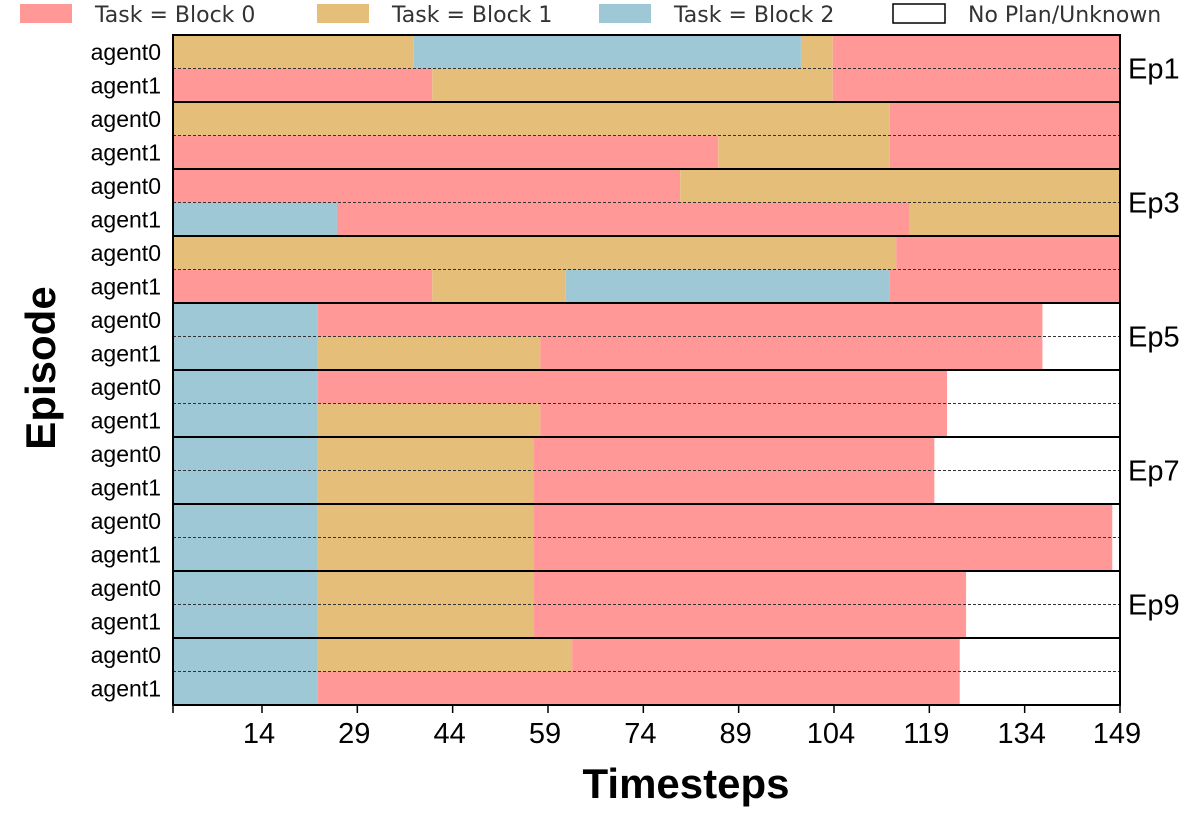 The image size is (1200, 831). What do you see at coordinates (255, 219) in the screenshot?
I see `bar-segment-ep3-agent1-block2` at bounding box center [255, 219].